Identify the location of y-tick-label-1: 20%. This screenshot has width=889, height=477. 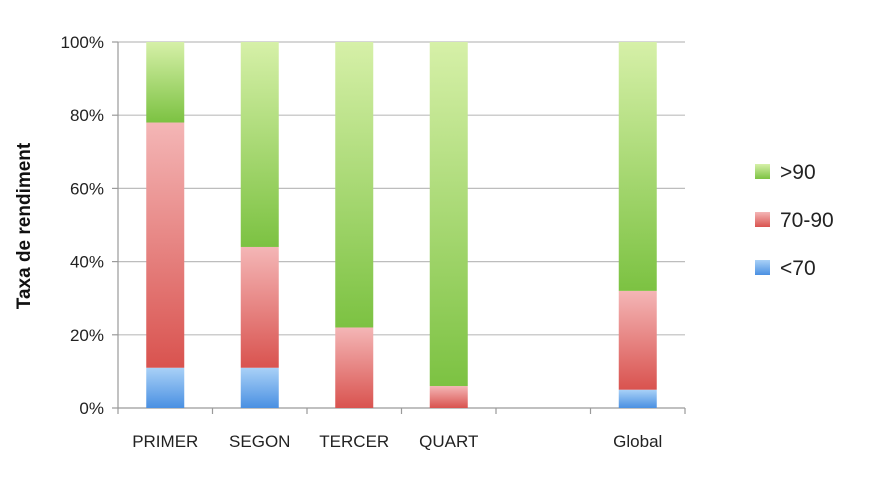
(87, 335).